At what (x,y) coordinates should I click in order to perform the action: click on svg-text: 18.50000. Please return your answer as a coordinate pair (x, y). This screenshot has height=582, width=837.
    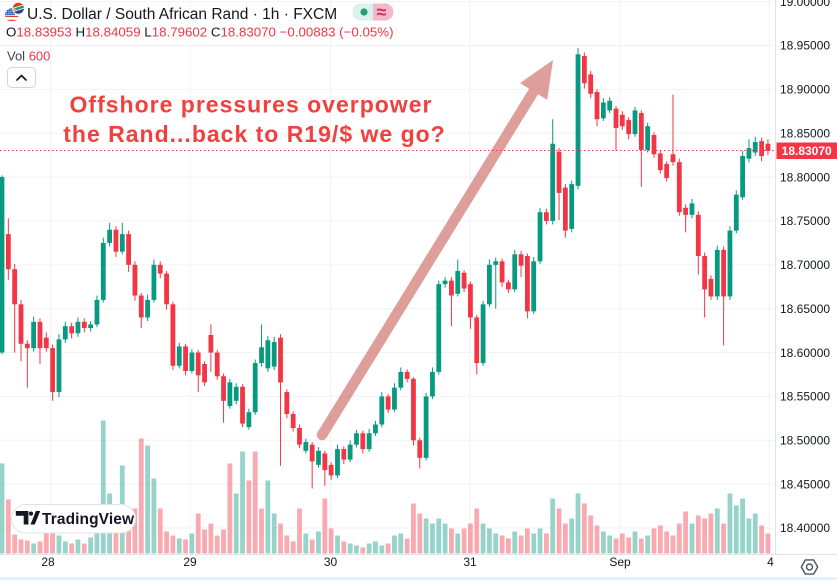
    Looking at the image, I should click on (805, 440).